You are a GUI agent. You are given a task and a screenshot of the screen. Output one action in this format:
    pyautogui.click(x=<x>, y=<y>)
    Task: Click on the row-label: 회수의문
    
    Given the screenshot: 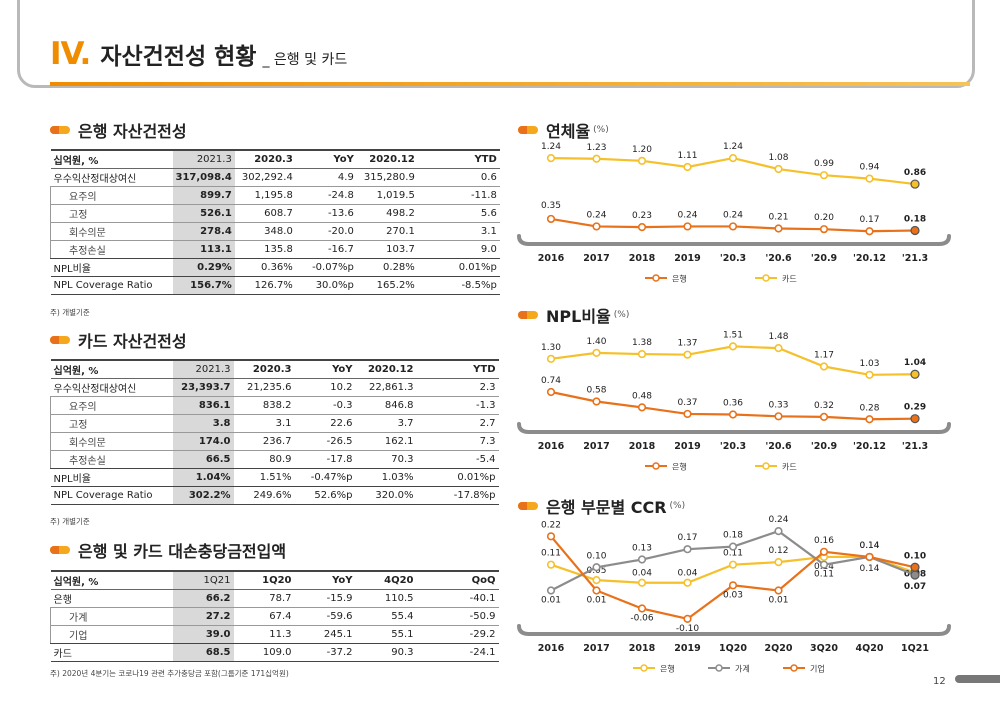 What is the action you would take?
    pyautogui.click(x=111, y=231)
    